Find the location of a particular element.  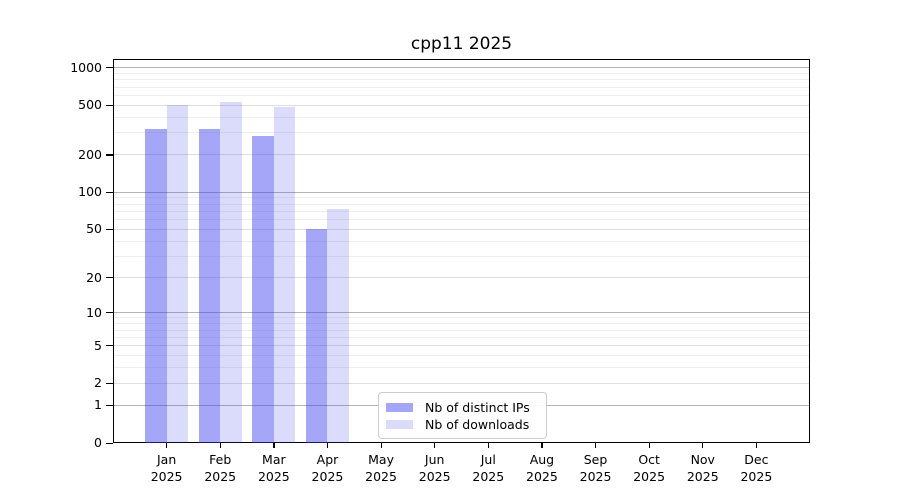

chart-title: cpp11 2025 is located at coordinates (461, 44).